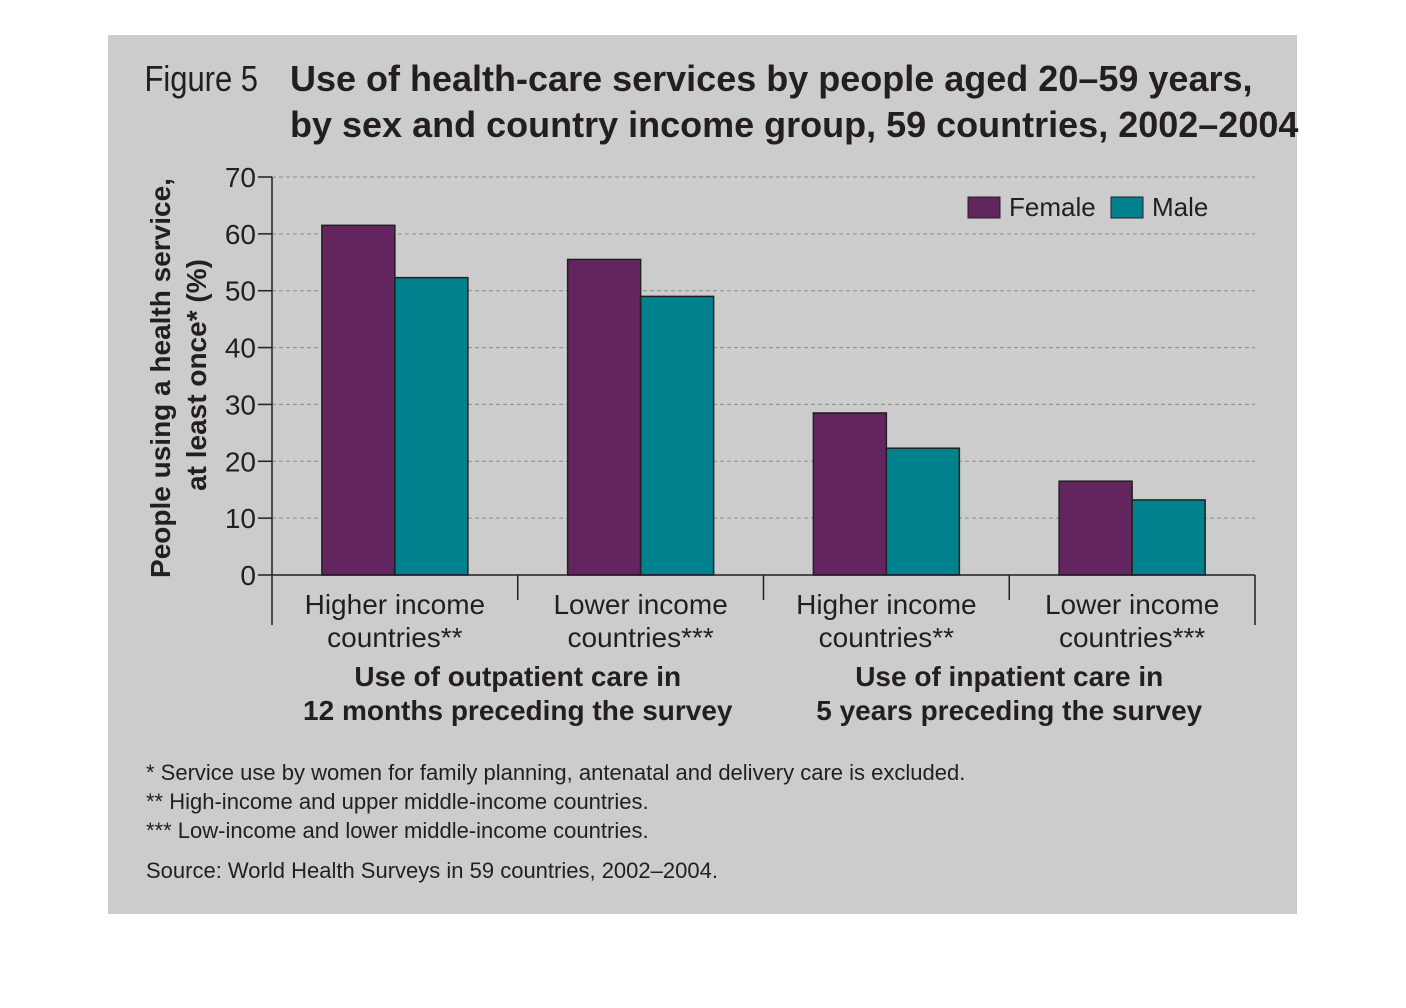 Image resolution: width=1406 pixels, height=1008 pixels. I want to click on legend-swatch-male, so click(1127, 207).